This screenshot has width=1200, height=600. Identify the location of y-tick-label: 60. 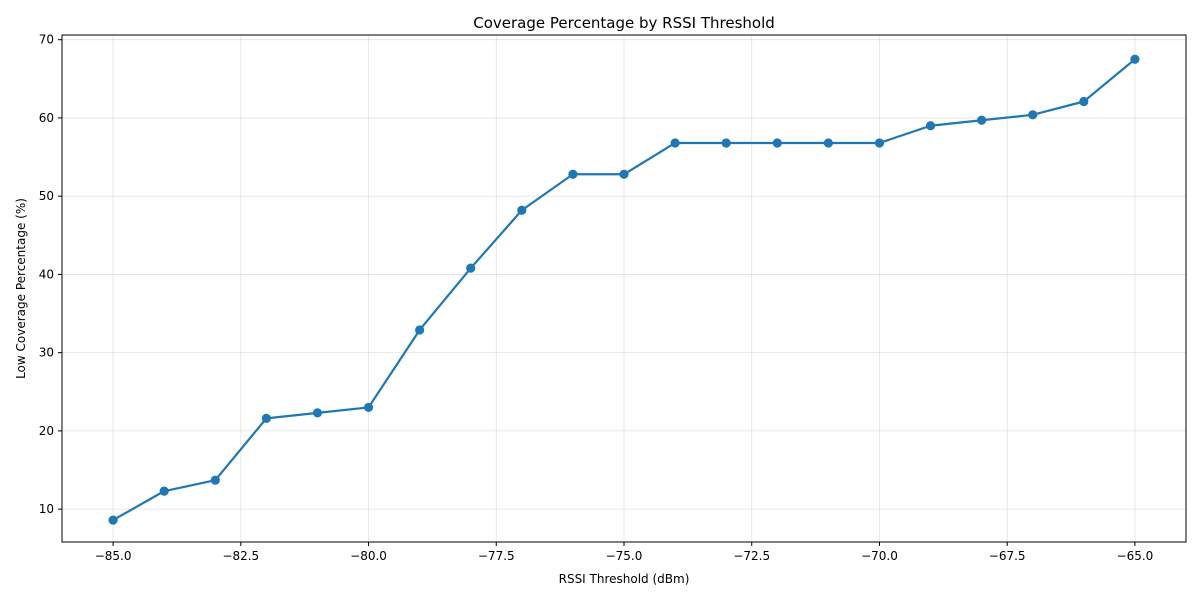
(46, 118).